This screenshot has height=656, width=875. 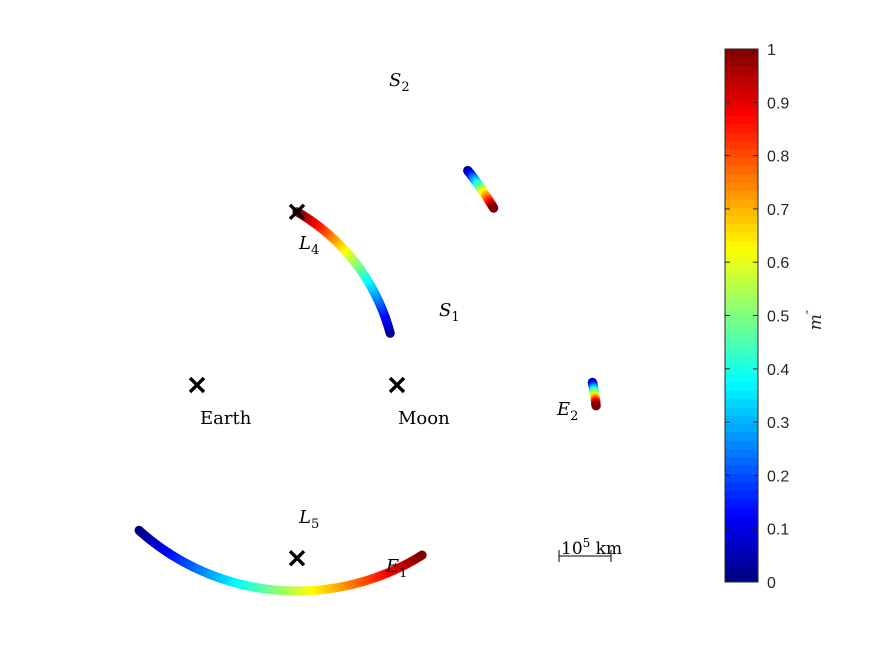 I want to click on marker-l4, so click(x=297, y=212).